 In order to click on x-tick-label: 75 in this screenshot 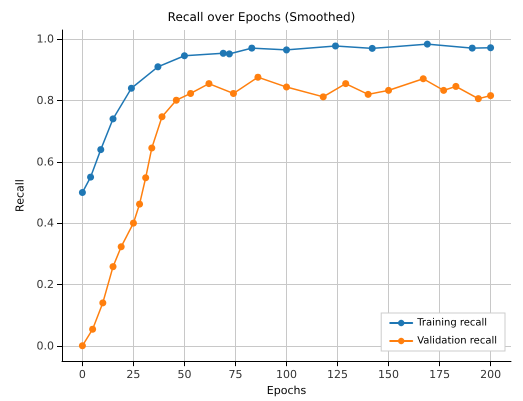, I will do `click(235, 375)`.